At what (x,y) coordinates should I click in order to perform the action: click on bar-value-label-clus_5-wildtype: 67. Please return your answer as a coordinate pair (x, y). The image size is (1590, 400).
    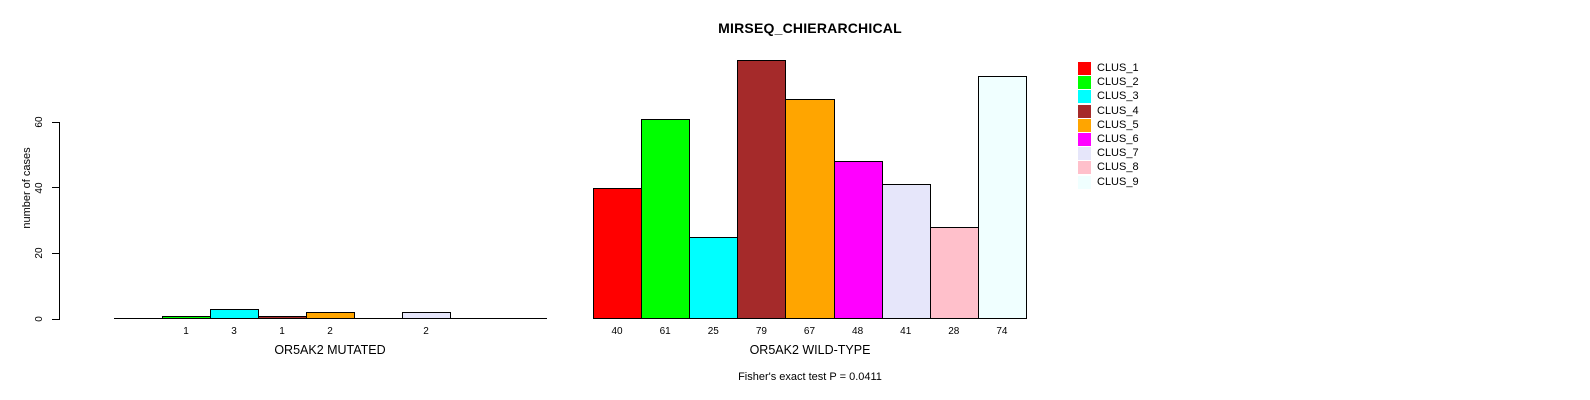
    Looking at the image, I should click on (809, 331).